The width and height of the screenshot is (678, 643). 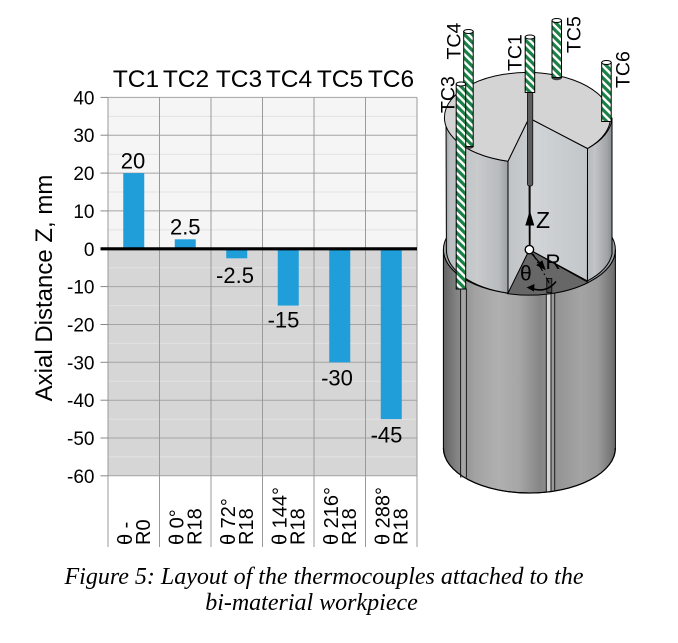 What do you see at coordinates (83, 212) in the screenshot?
I see `svg-text: 10` at bounding box center [83, 212].